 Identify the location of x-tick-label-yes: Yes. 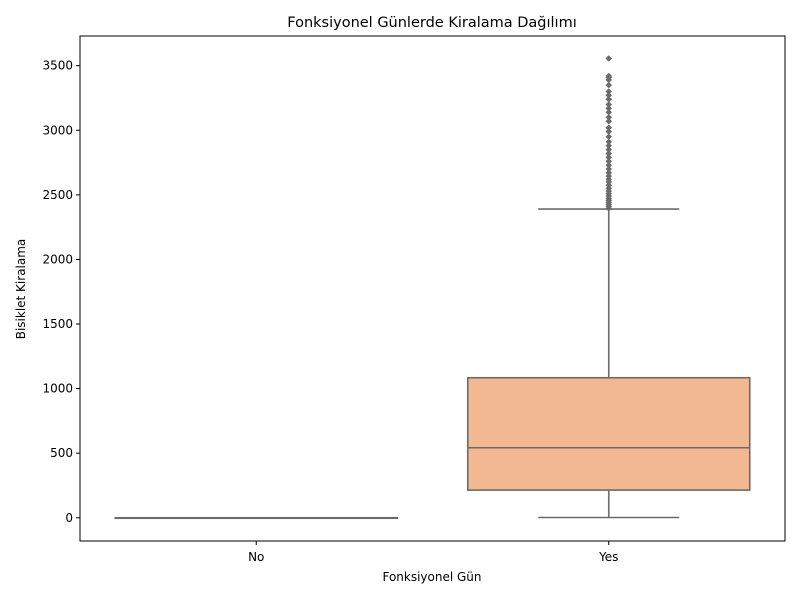
(608, 557).